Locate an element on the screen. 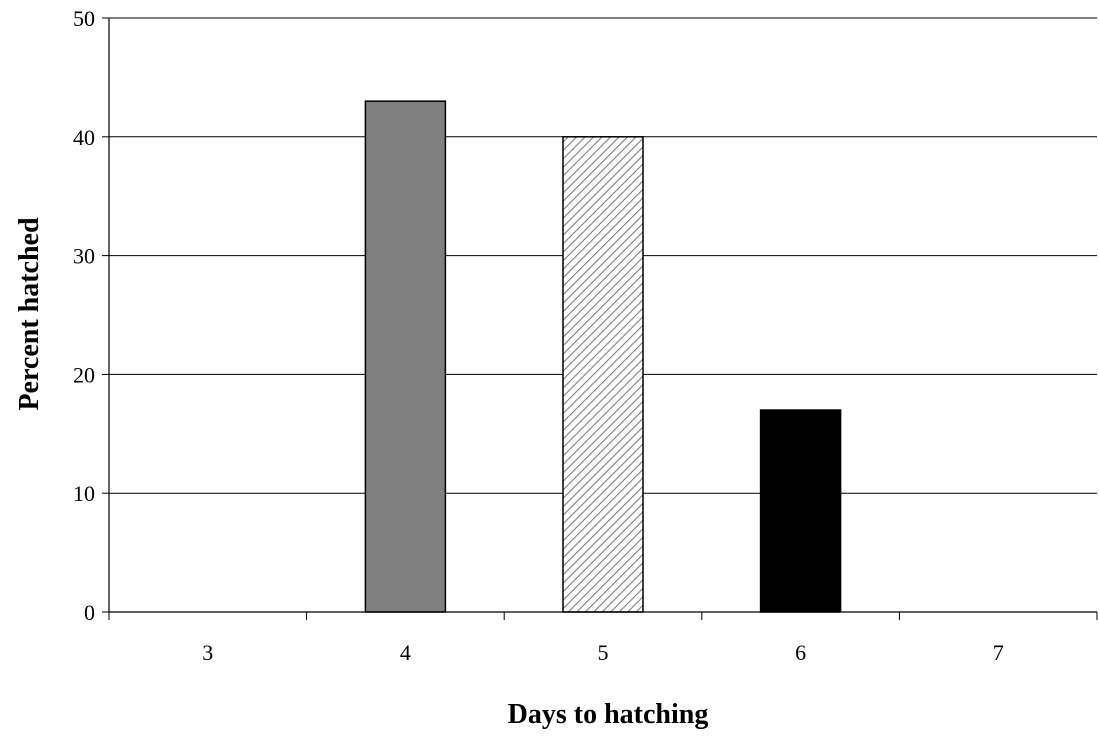 The height and width of the screenshot is (740, 1099). x-tick-label-5: 5 is located at coordinates (603, 652).